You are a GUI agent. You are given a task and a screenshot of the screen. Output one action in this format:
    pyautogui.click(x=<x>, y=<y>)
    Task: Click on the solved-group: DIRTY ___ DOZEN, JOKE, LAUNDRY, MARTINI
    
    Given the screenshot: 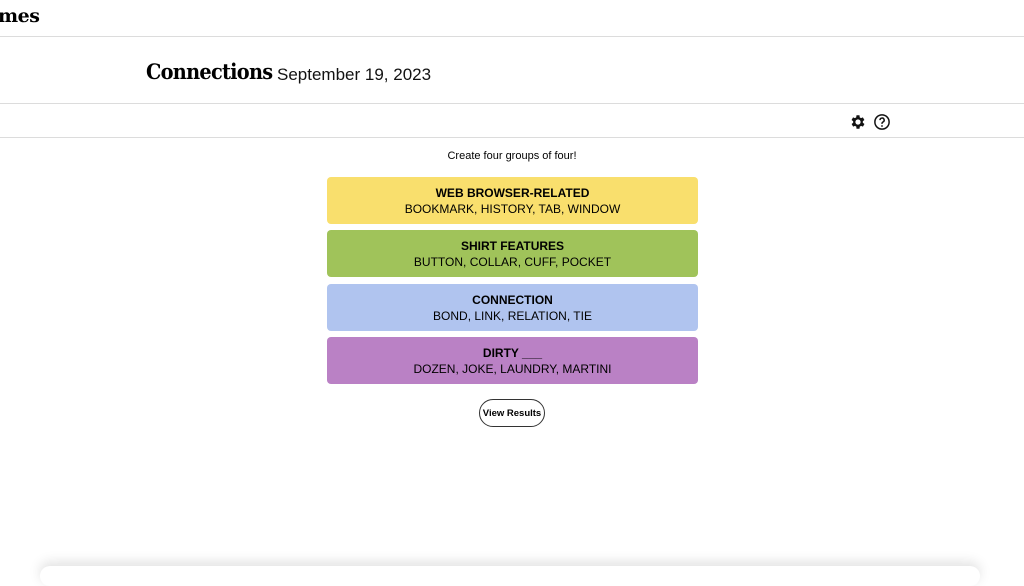 What is the action you would take?
    pyautogui.click(x=512, y=360)
    